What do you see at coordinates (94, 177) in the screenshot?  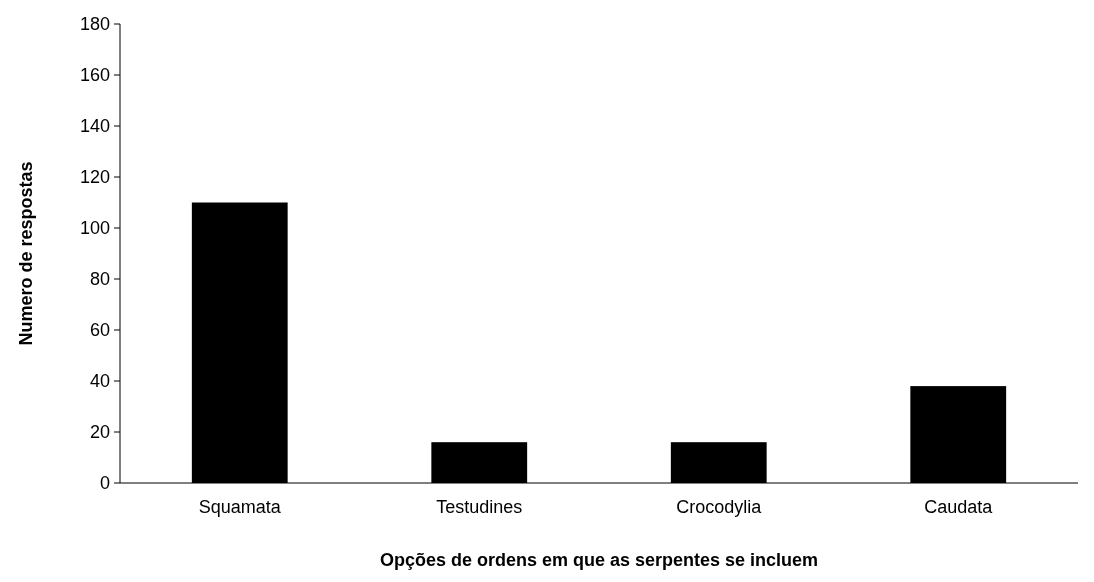 I see `y-tick-label: 120` at bounding box center [94, 177].